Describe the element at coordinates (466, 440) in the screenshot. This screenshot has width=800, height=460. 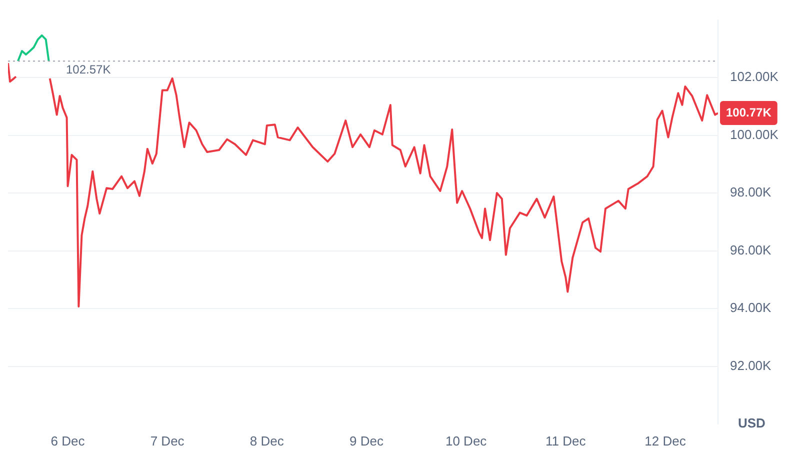
I see `x-tick-label: 10 Dec` at that location.